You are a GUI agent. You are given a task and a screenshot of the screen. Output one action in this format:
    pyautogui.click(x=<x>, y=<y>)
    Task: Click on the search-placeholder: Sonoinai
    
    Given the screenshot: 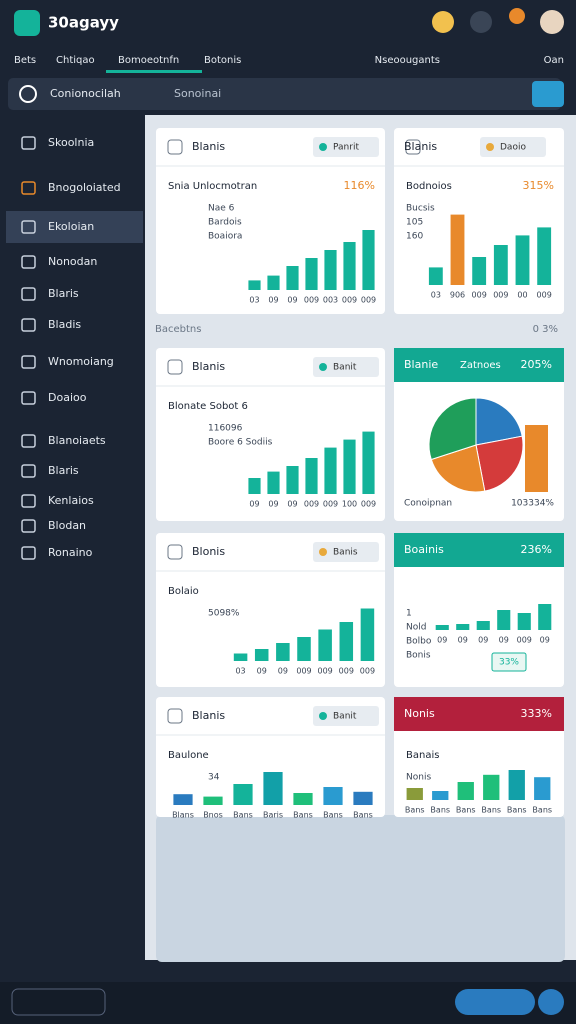 What is the action you would take?
    pyautogui.click(x=197, y=93)
    